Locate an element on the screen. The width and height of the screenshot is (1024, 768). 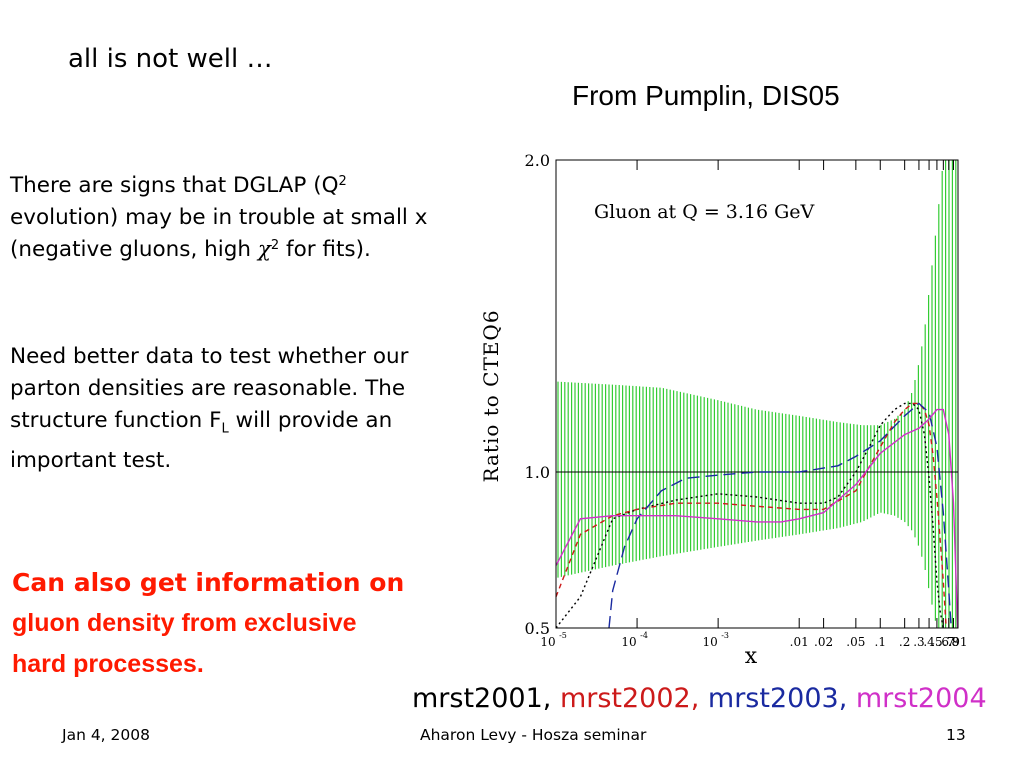
footer-date: Jan 4, 2008 is located at coordinates (106, 735).